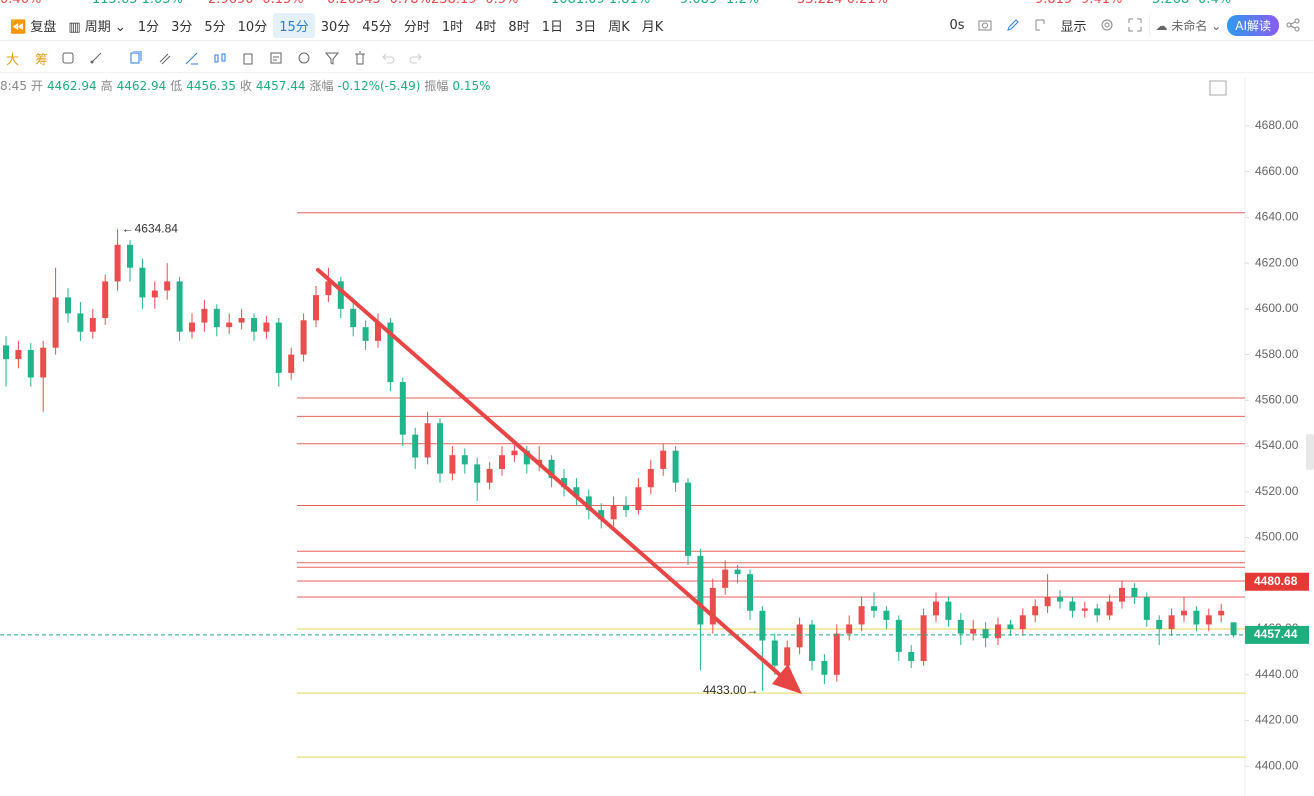 The image size is (1314, 796). Describe the element at coordinates (182, 27) in the screenshot. I see `period-option: 3分` at that location.